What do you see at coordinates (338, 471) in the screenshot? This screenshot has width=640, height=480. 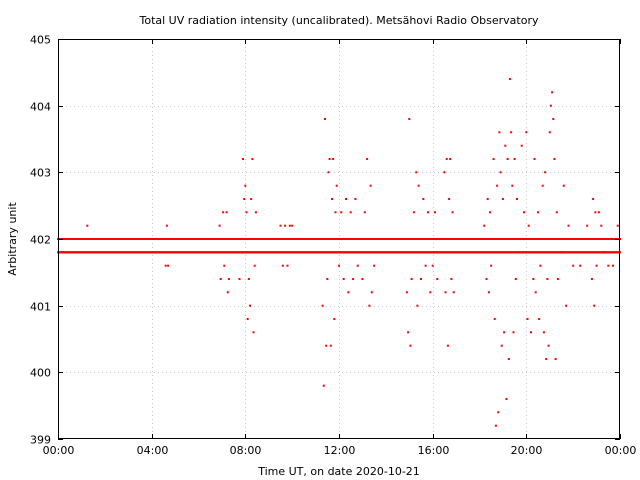 I see `x-axis-label: Time UT, on date 2020-10-21` at bounding box center [338, 471].